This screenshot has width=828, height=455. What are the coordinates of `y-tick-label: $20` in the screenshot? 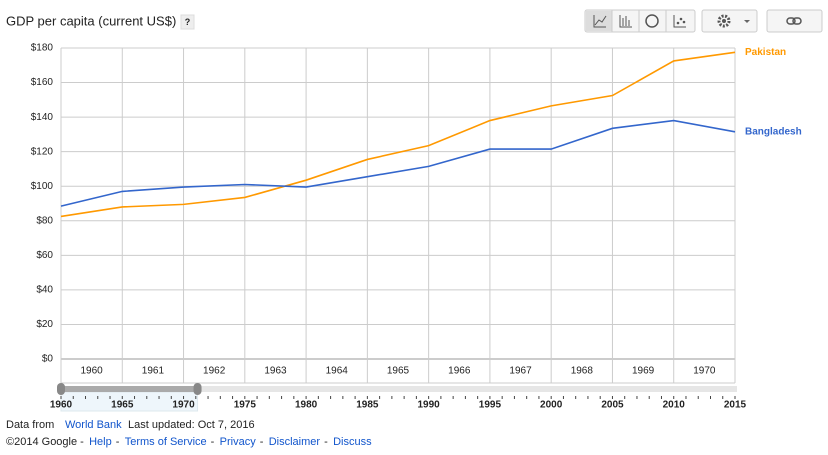 It's located at (44, 324).